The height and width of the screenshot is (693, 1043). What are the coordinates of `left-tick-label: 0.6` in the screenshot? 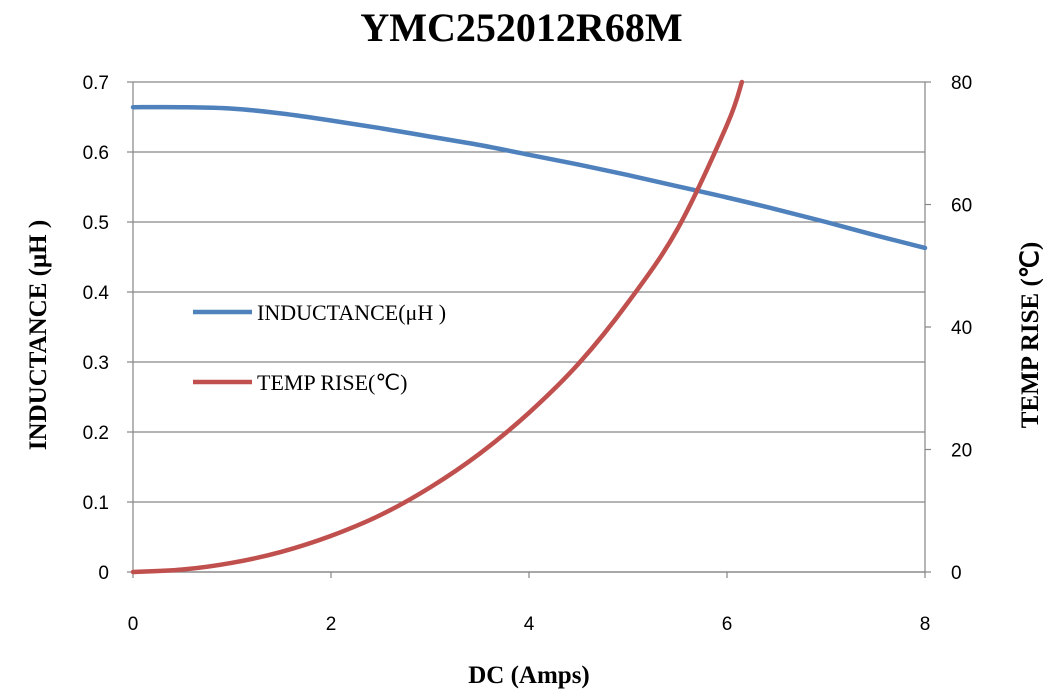 It's located at (96, 153).